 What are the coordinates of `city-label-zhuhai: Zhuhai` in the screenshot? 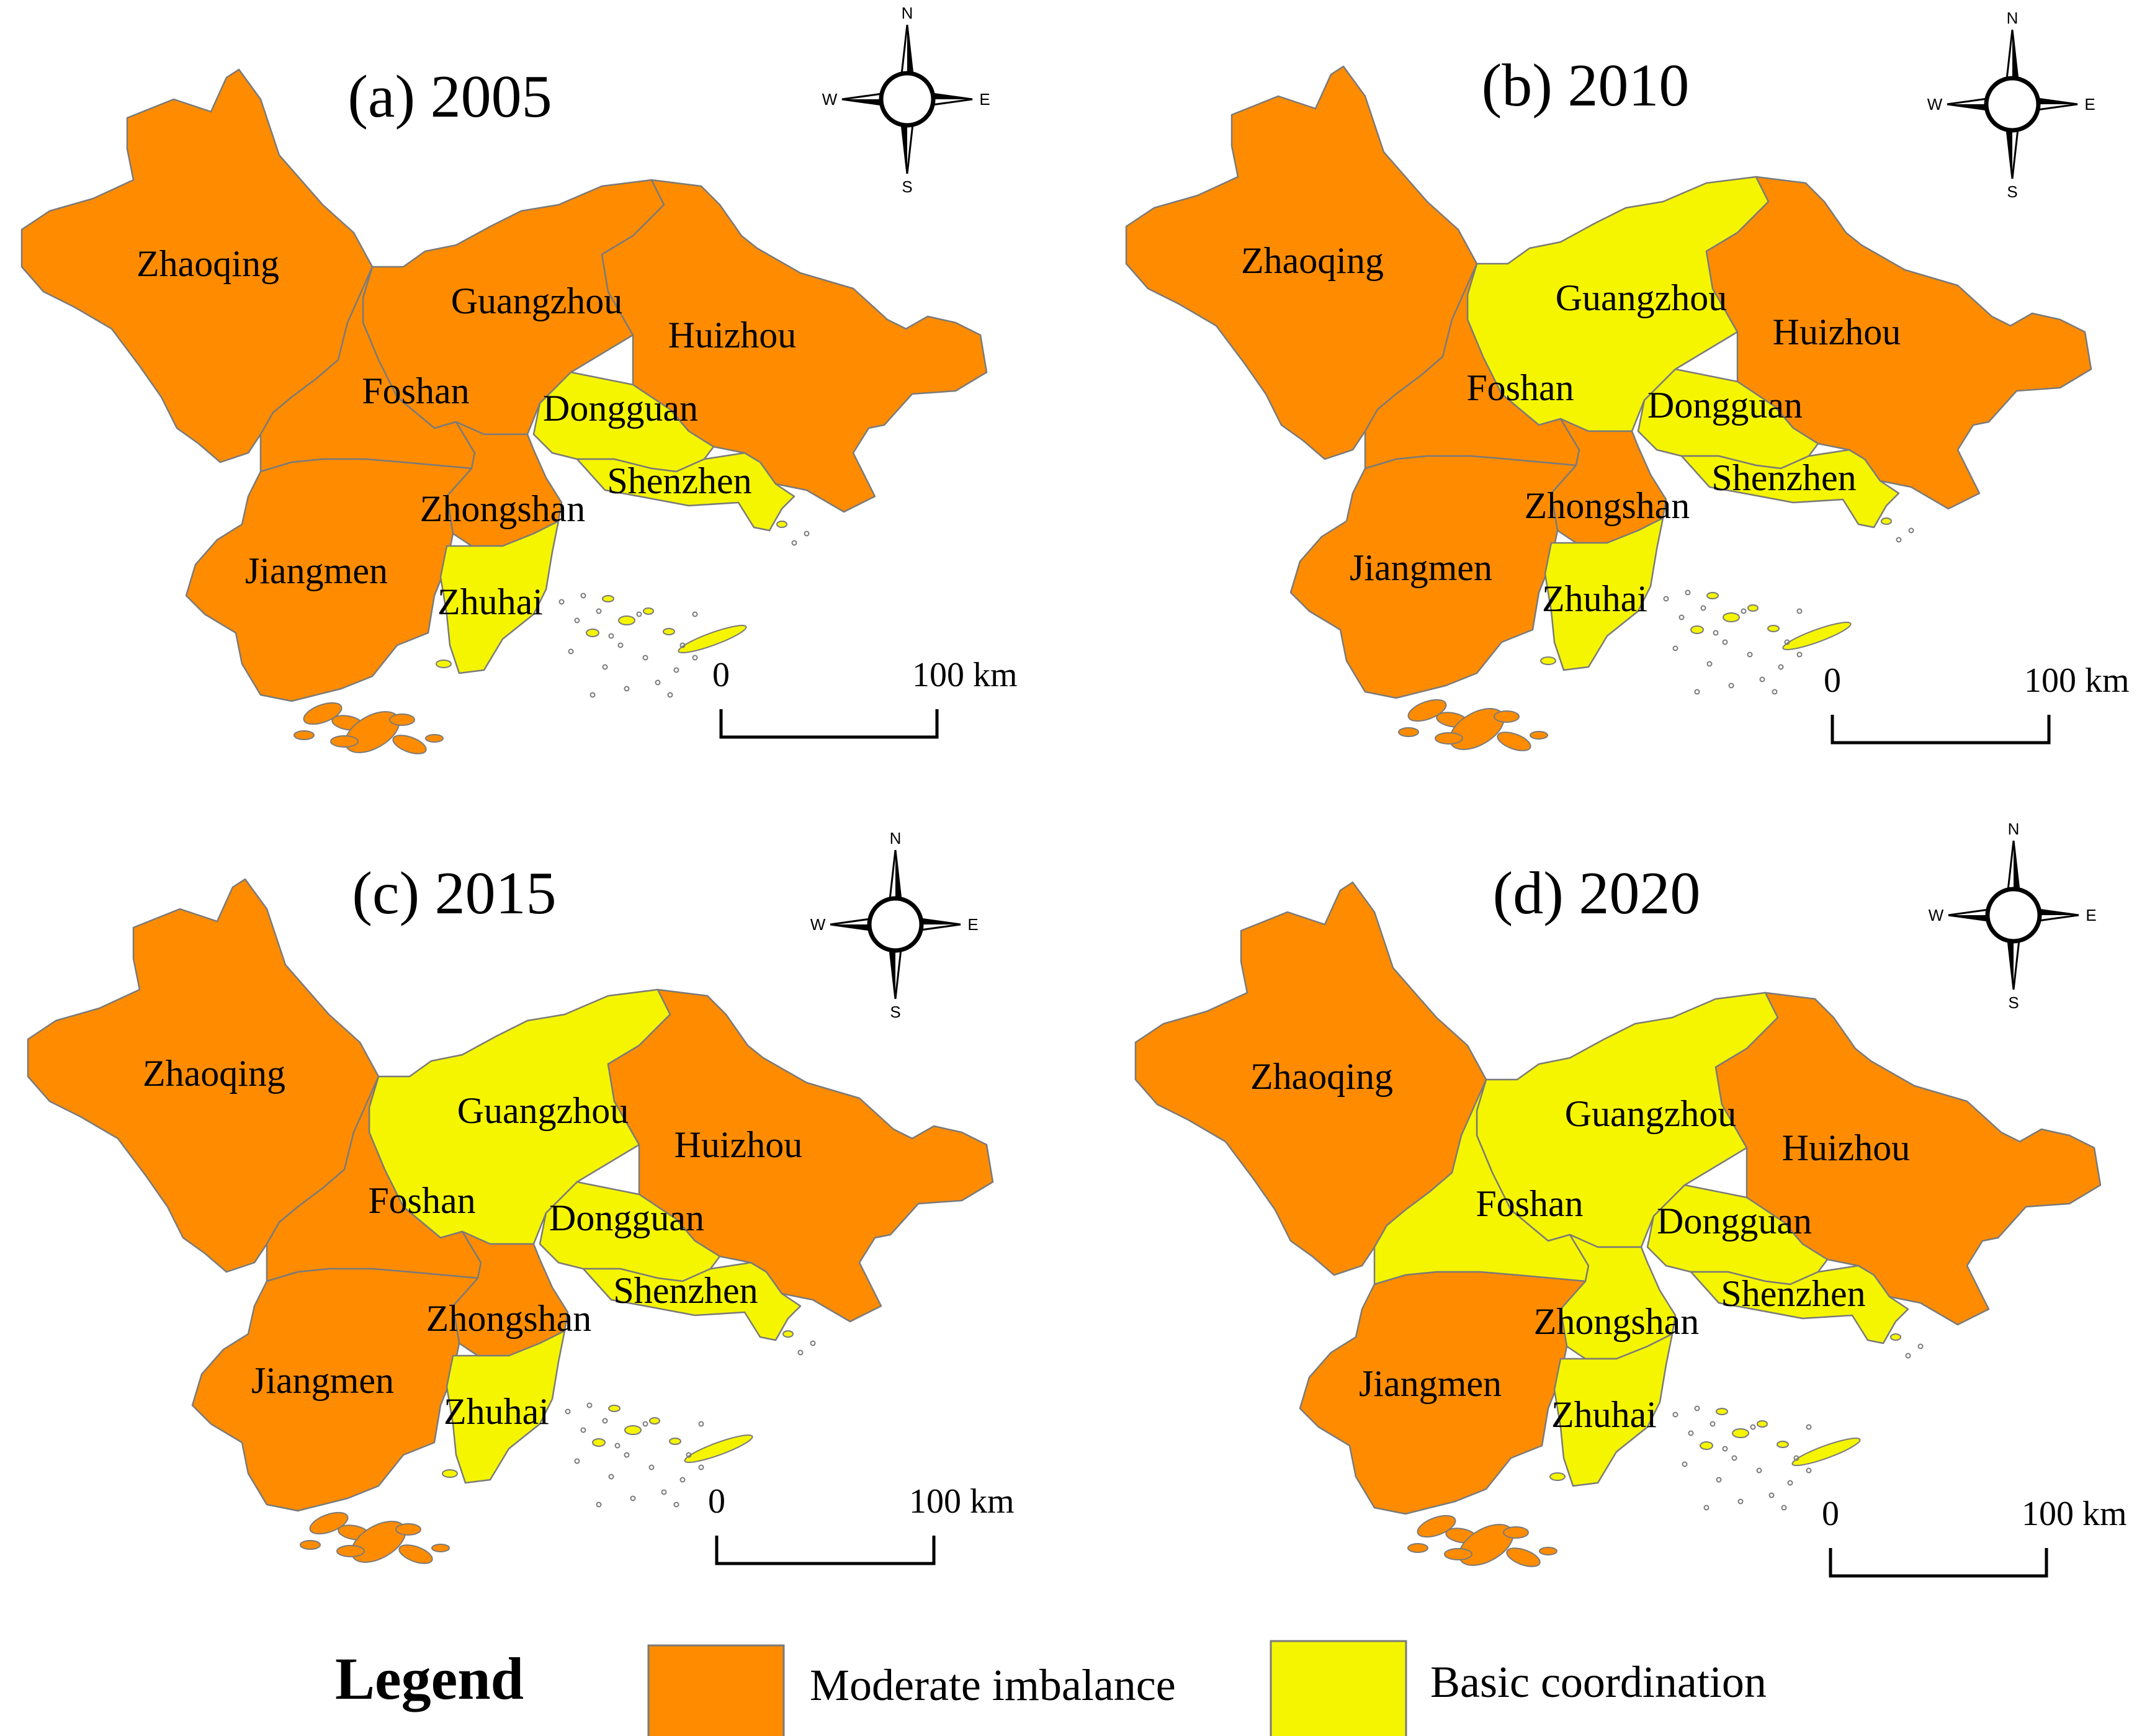 It's located at (490, 601).